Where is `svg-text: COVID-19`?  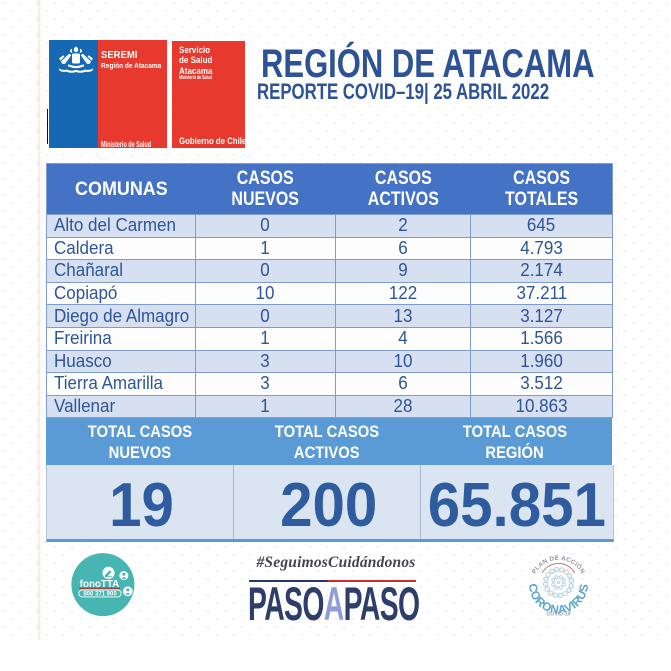
svg-text: COVID-19 is located at coordinates (559, 615).